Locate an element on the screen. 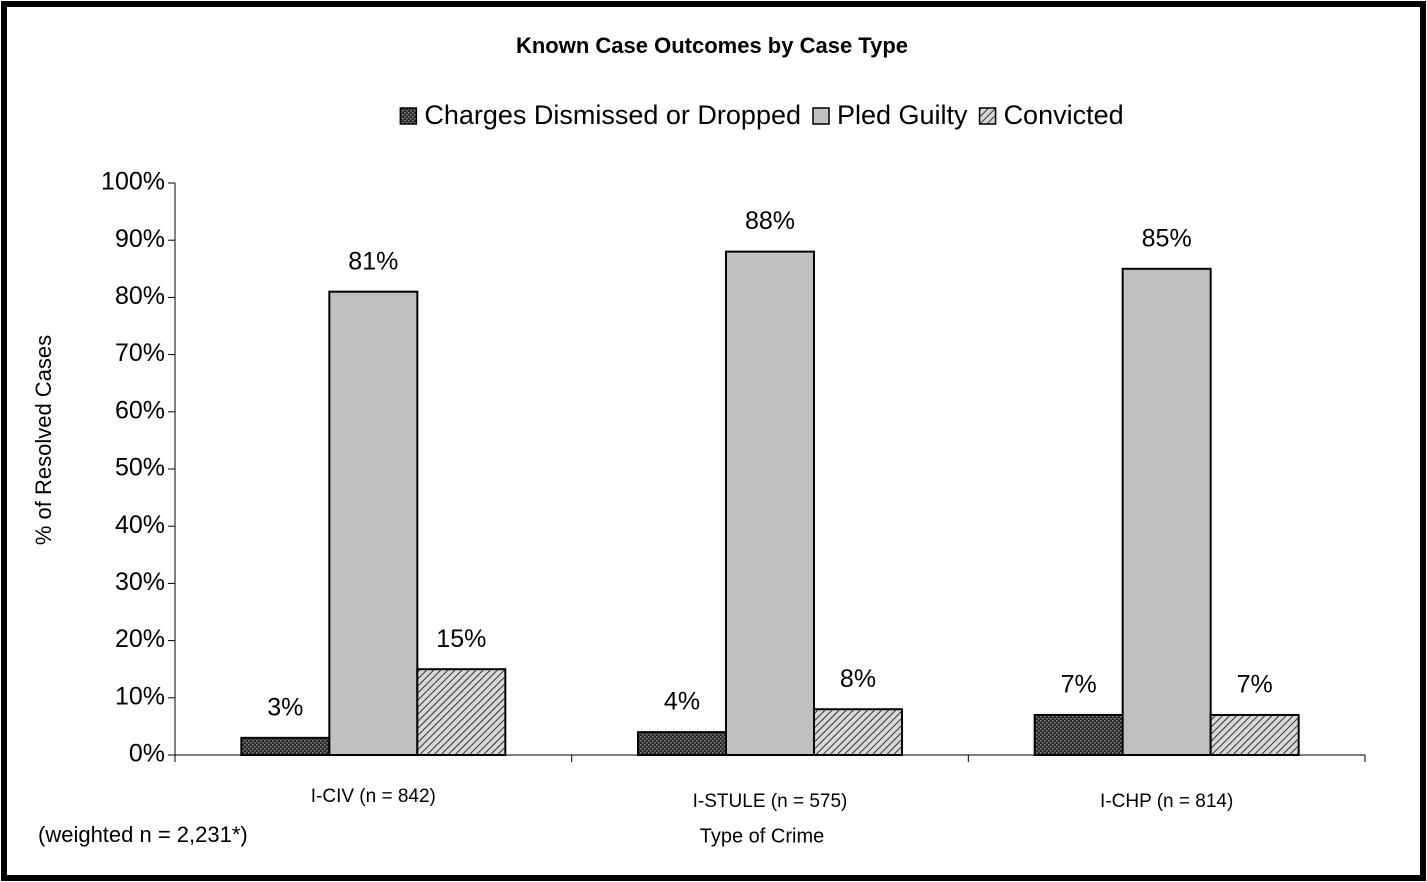 The image size is (1427, 882). legend-label: Pled Guilty is located at coordinates (902, 115).